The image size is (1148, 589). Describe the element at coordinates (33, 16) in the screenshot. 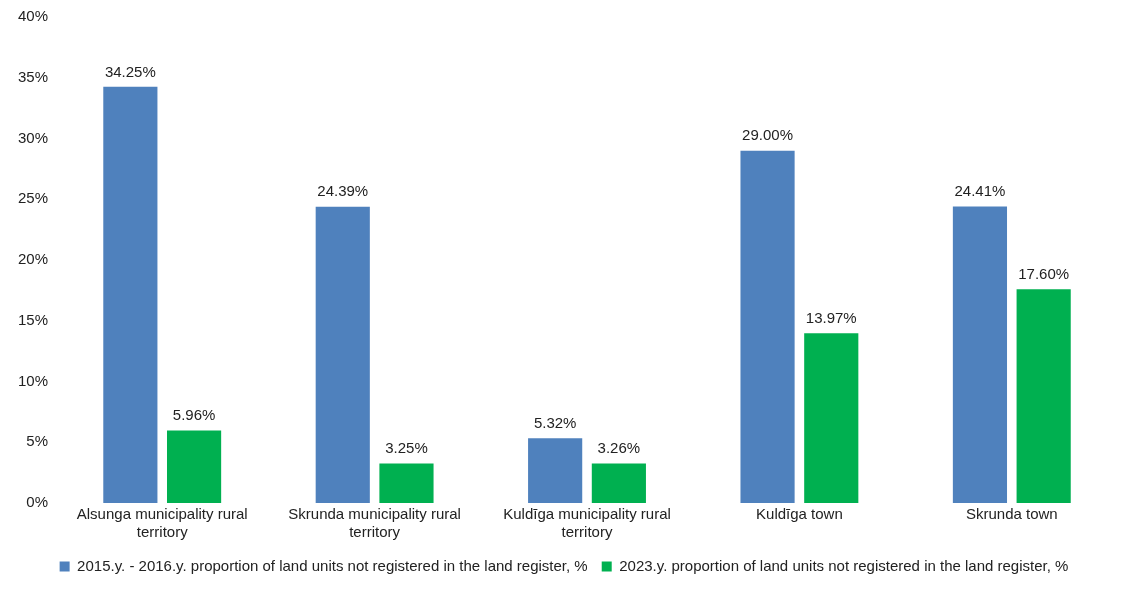

I see `y-tick-label: 40%` at that location.